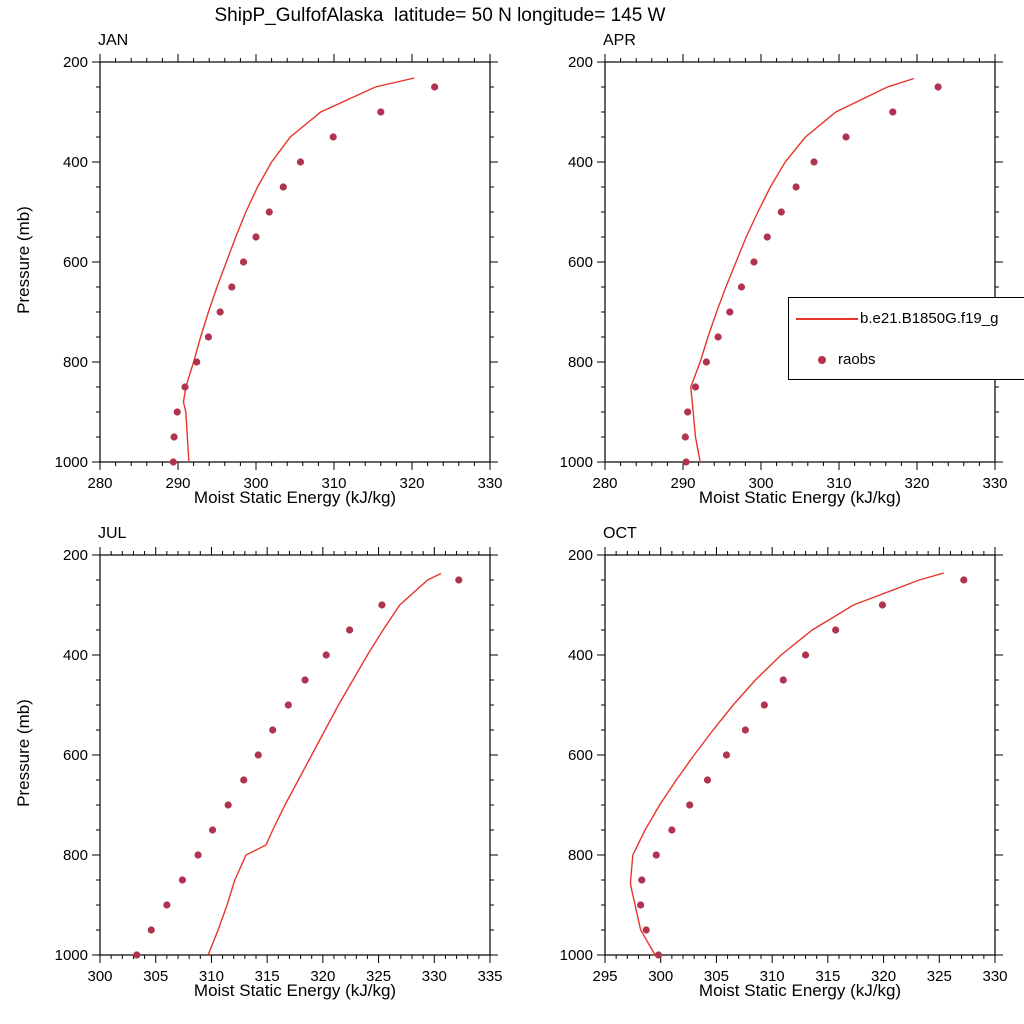  Describe the element at coordinates (620, 533) in the screenshot. I see `panel-oct-month-label: OCT` at that location.